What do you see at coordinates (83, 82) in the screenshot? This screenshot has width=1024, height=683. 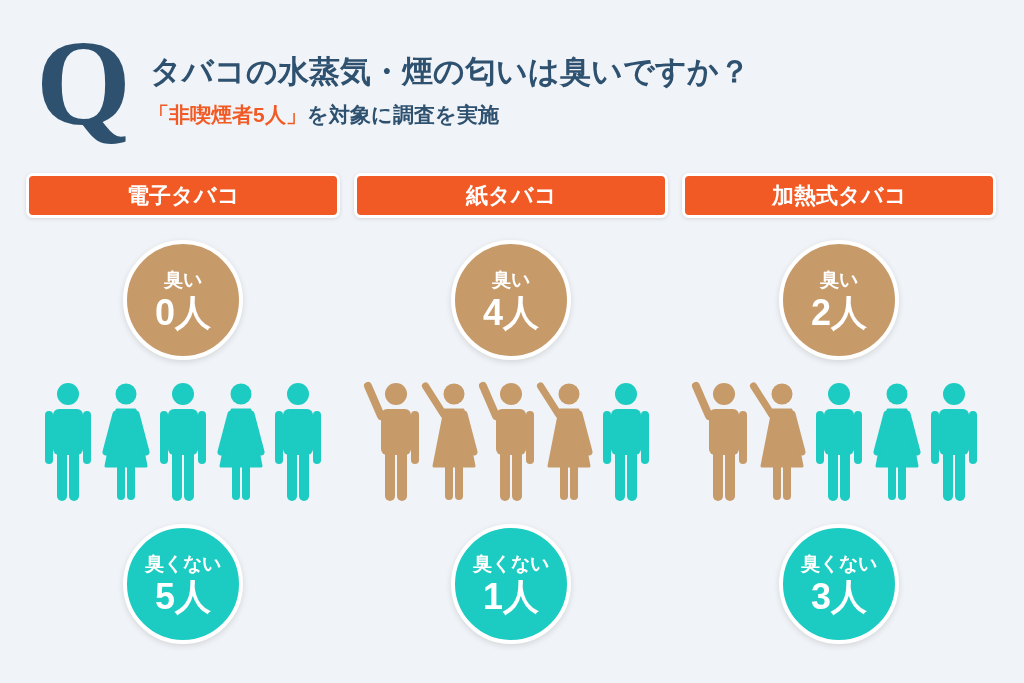 I see `text: Q` at bounding box center [83, 82].